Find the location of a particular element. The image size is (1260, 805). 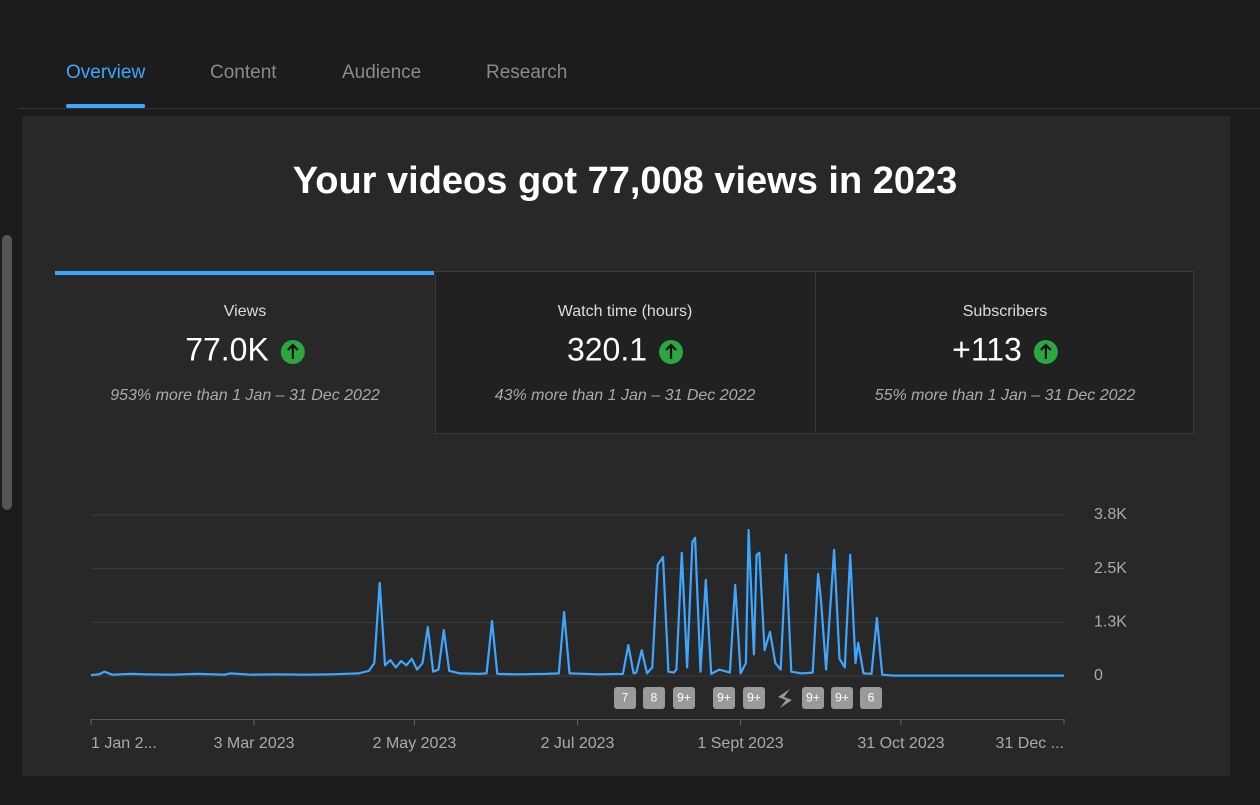

event-marker-label: 8 is located at coordinates (654, 698).